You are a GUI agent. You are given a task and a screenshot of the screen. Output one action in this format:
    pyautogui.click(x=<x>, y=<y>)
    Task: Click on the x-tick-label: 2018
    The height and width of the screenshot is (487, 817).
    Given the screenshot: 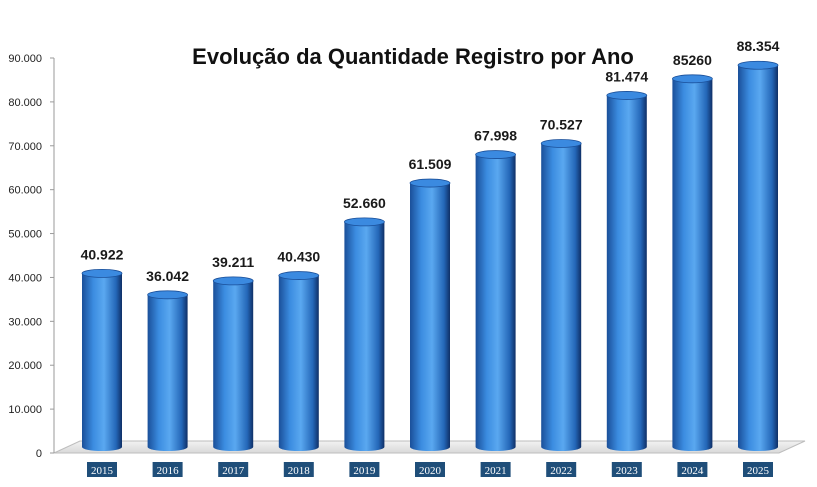 What is the action you would take?
    pyautogui.click(x=298, y=469)
    